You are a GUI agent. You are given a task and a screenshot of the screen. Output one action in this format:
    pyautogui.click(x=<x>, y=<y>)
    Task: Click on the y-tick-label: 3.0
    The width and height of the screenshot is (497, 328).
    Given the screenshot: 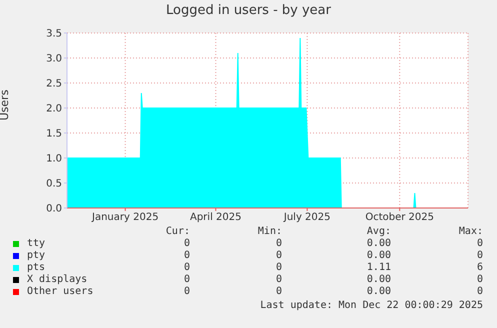 What is the action you would take?
    pyautogui.click(x=54, y=59)
    